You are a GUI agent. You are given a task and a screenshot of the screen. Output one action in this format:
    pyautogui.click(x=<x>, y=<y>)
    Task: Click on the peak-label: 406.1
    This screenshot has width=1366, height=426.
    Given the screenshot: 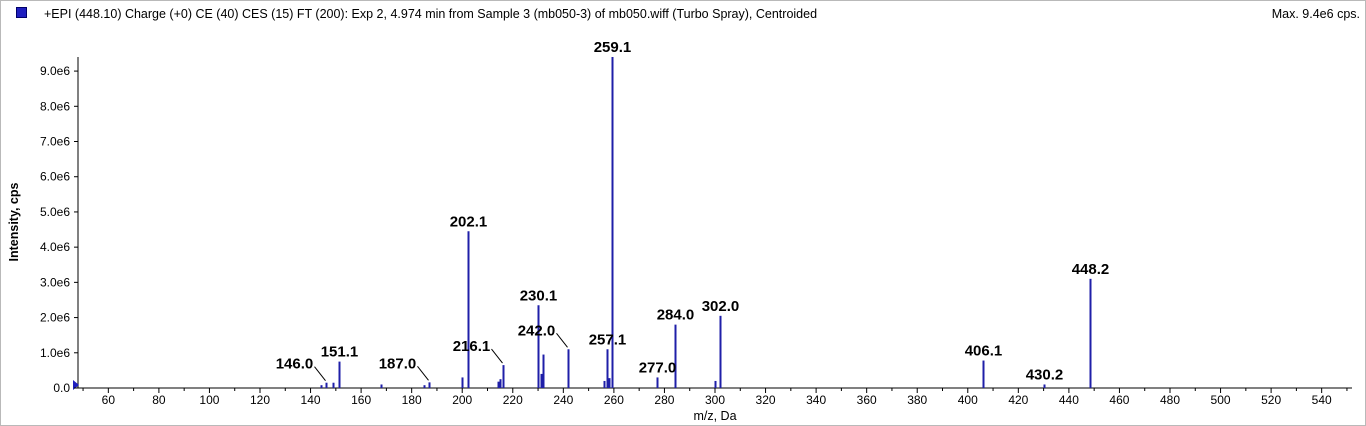 What is the action you would take?
    pyautogui.click(x=984, y=351)
    